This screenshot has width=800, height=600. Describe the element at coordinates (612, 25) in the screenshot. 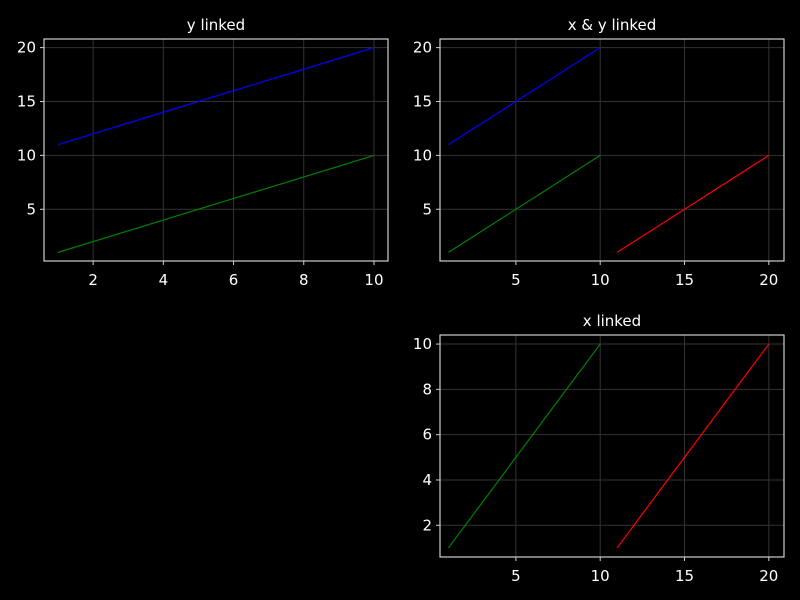

I see `chart-title: x & y linked` at that location.